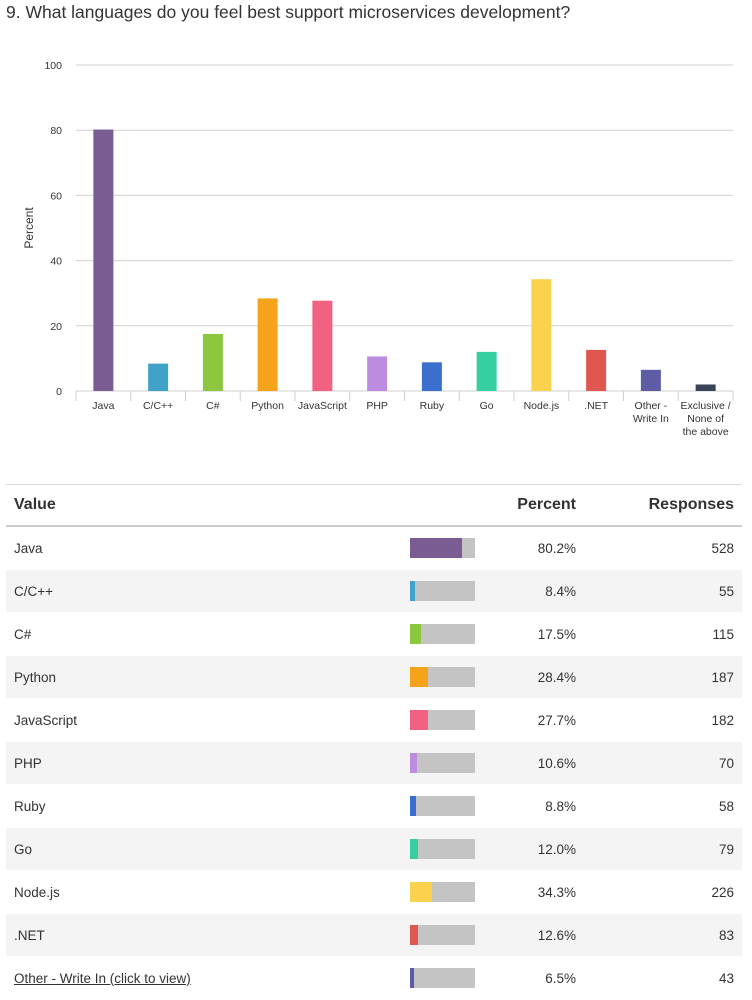 The image size is (752, 1000). I want to click on row-value: PHP, so click(204, 763).